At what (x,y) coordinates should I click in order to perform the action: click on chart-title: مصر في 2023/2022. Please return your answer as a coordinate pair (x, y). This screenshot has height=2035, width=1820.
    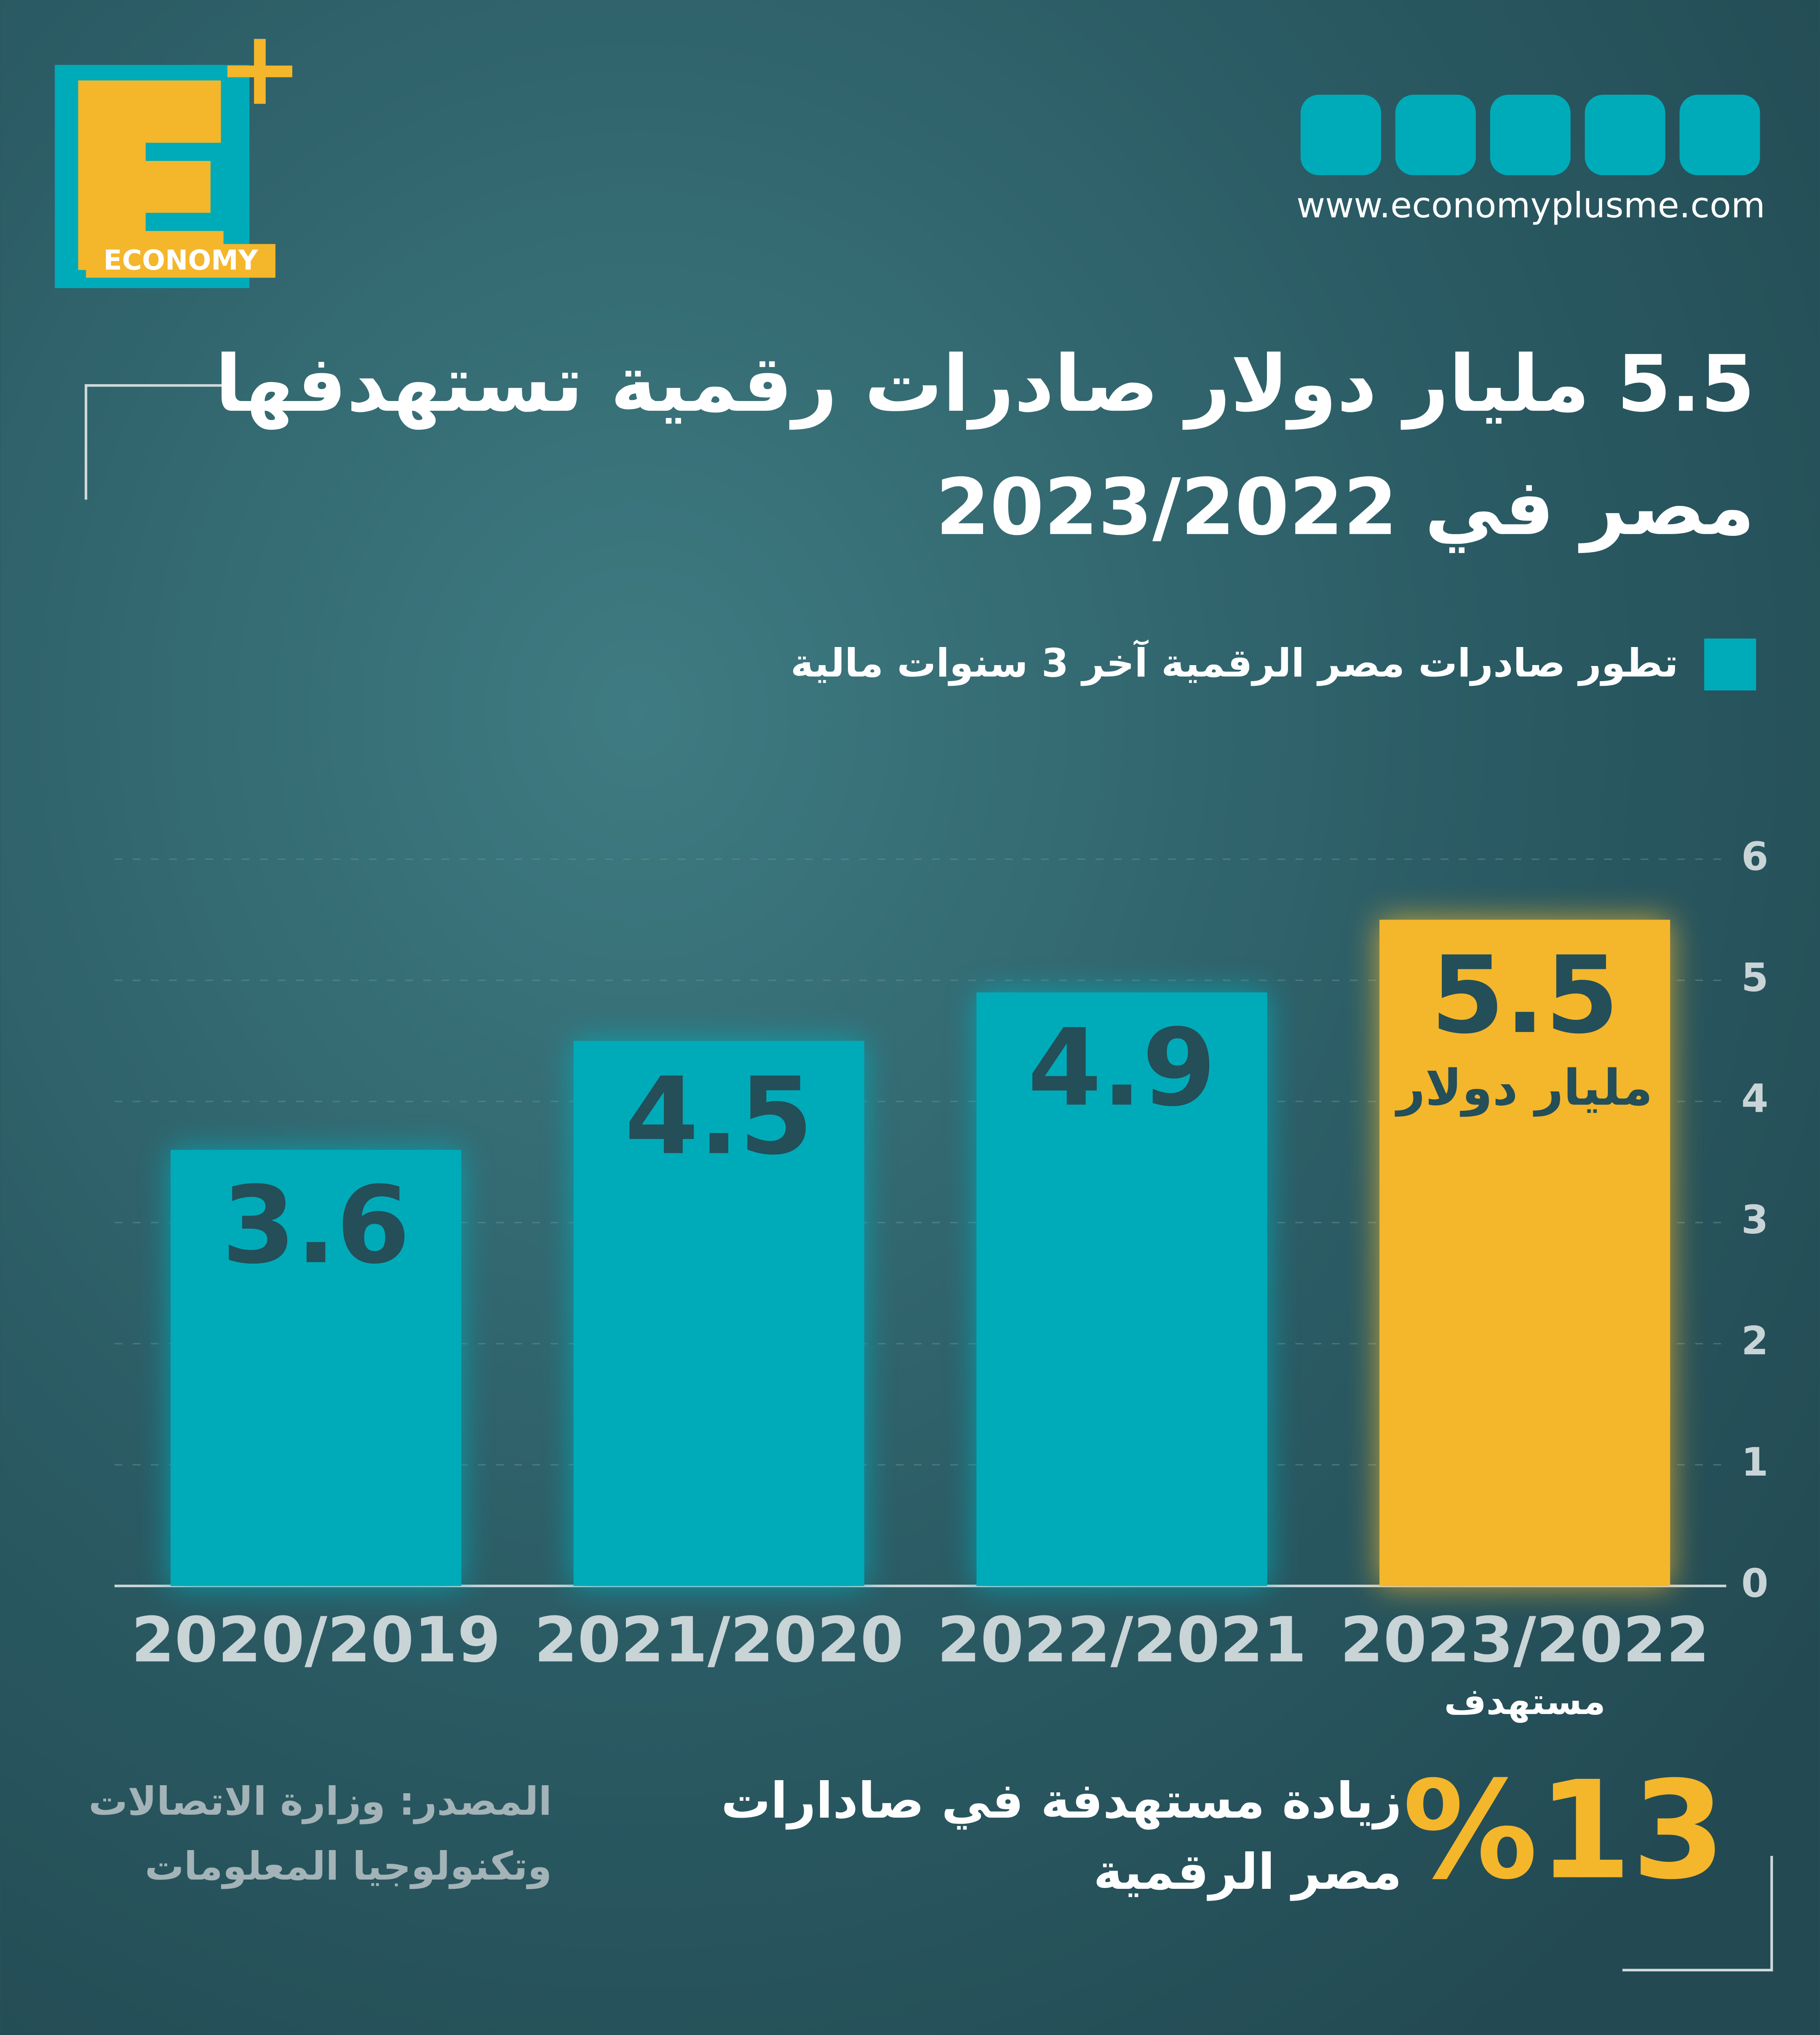
    Looking at the image, I should click on (1345, 508).